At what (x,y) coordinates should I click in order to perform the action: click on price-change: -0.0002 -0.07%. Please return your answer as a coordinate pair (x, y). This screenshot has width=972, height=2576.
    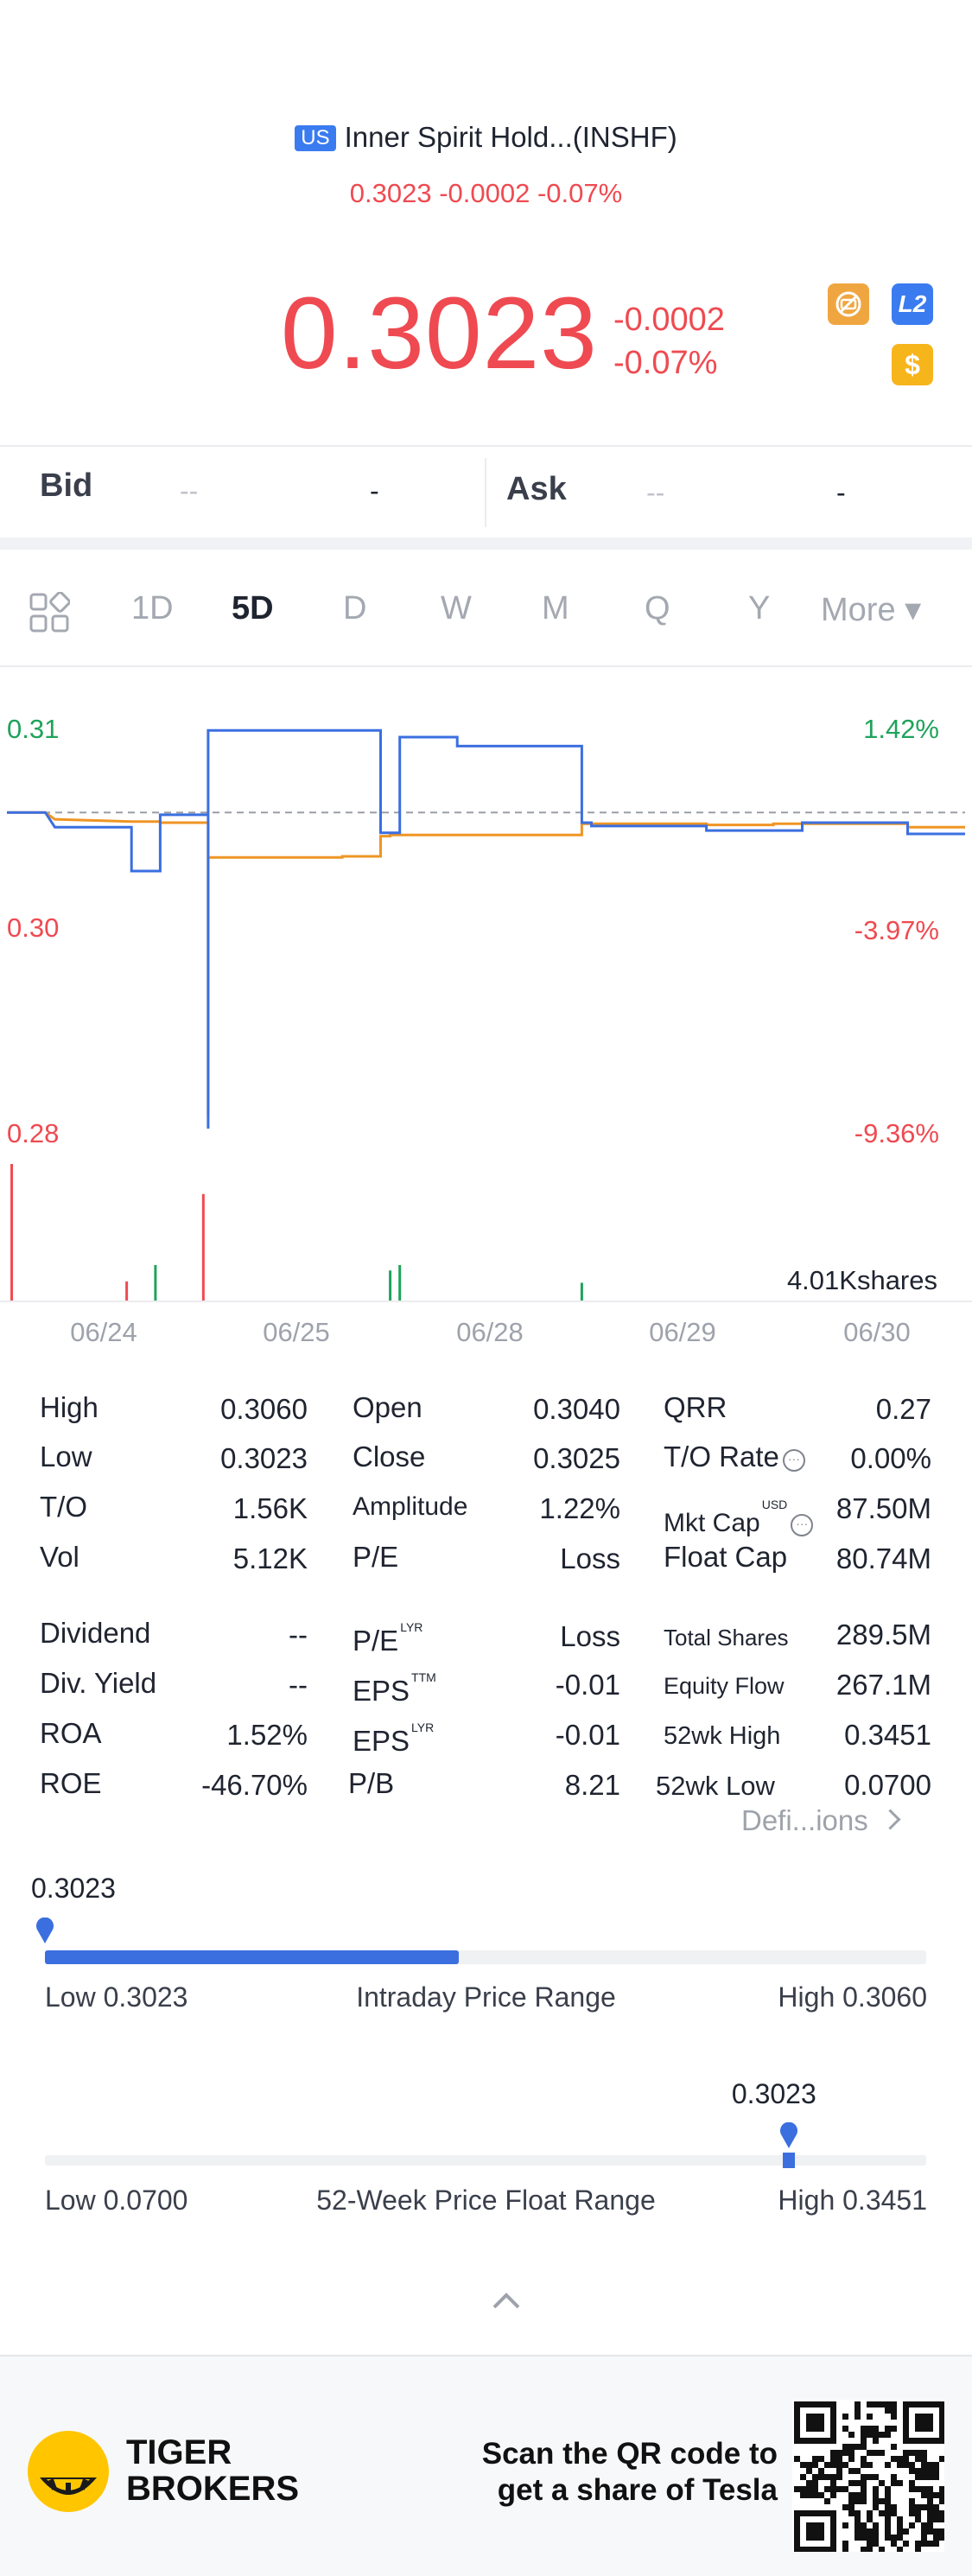
    Looking at the image, I should click on (669, 342).